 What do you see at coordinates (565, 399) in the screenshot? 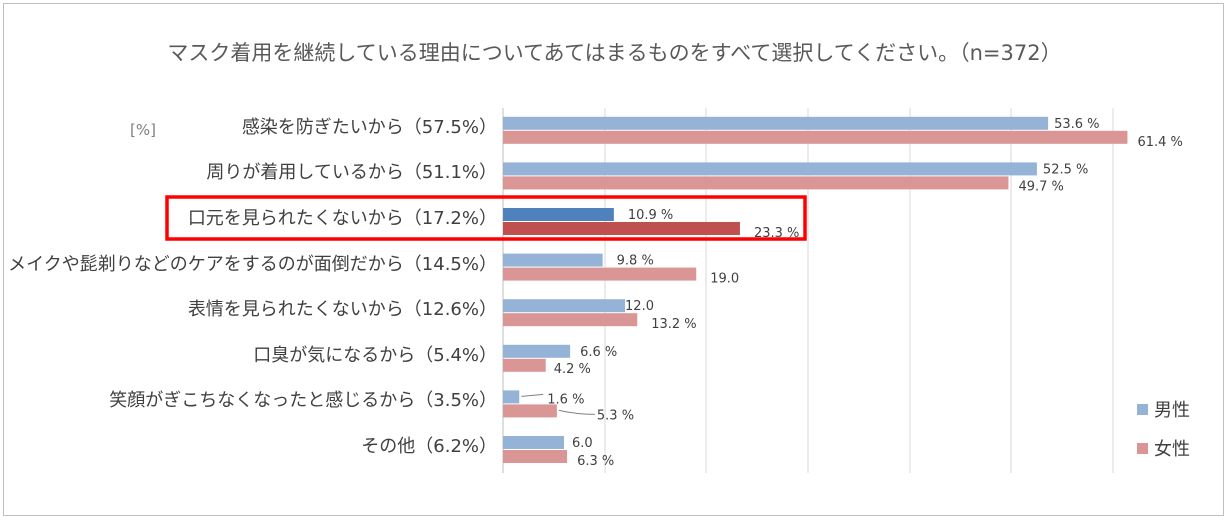
I see `data-label-male: 1.6 %` at bounding box center [565, 399].